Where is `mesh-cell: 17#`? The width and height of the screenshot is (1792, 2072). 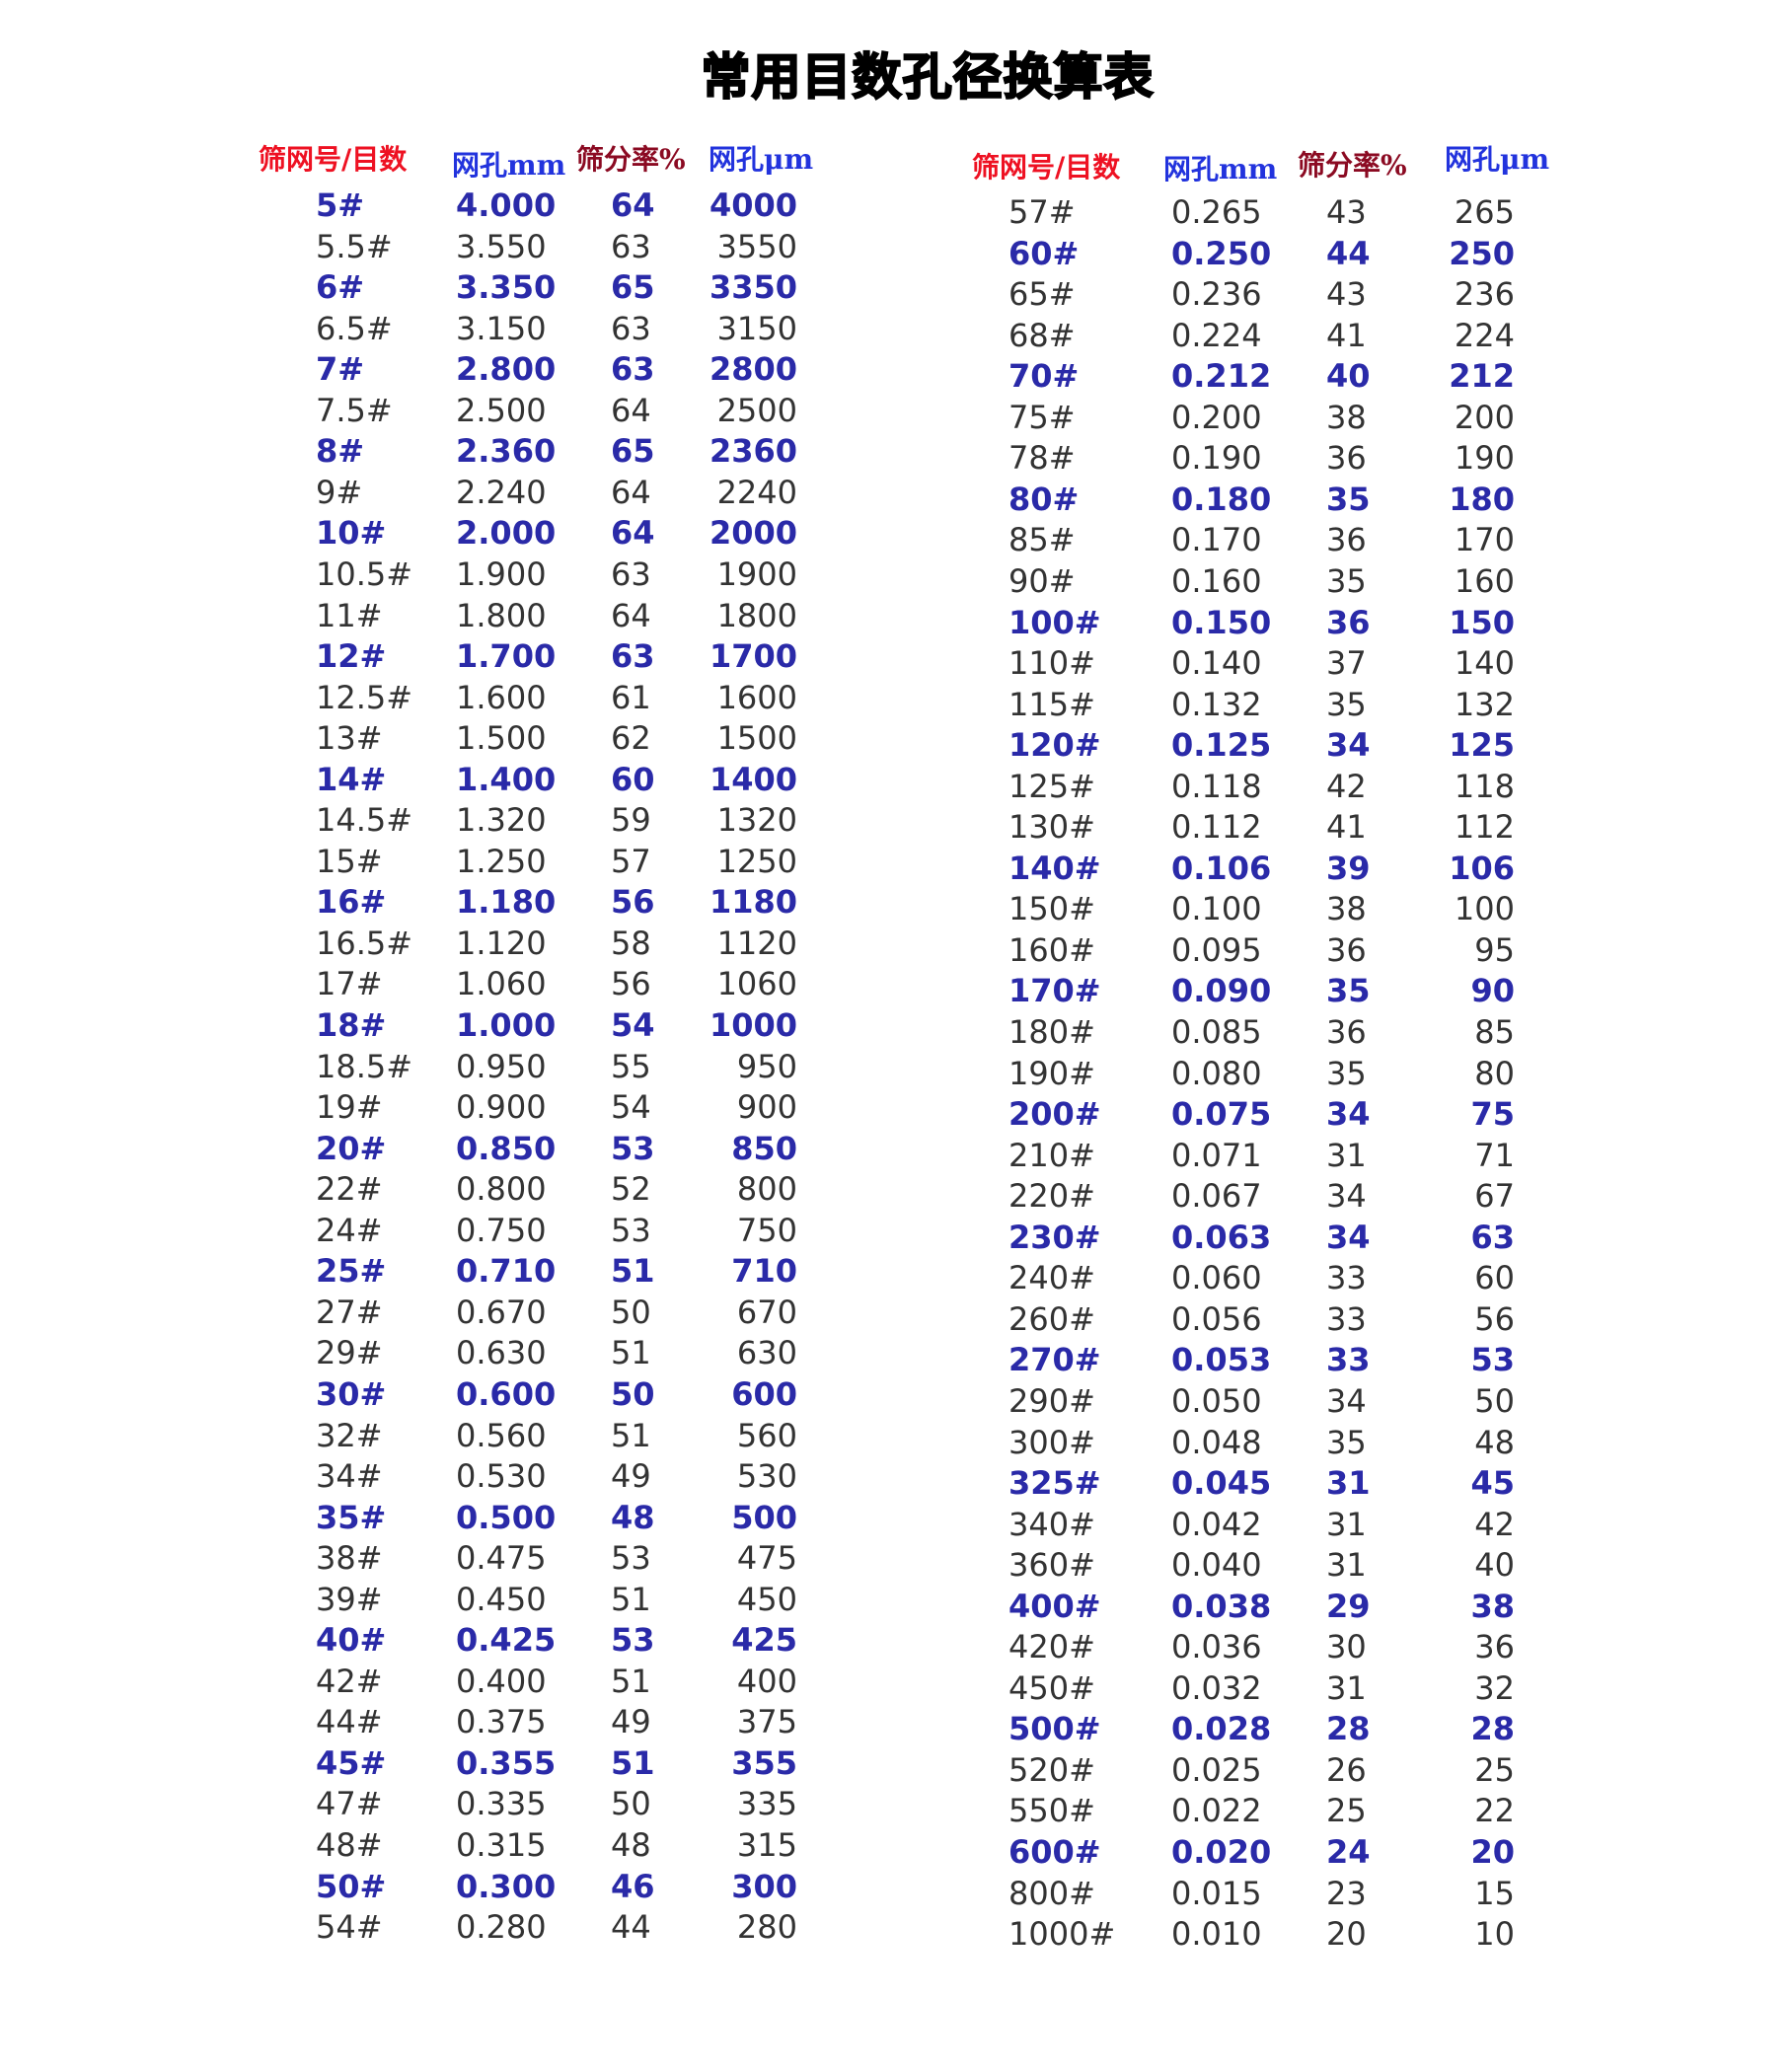
mesh-cell: 17# is located at coordinates (350, 984).